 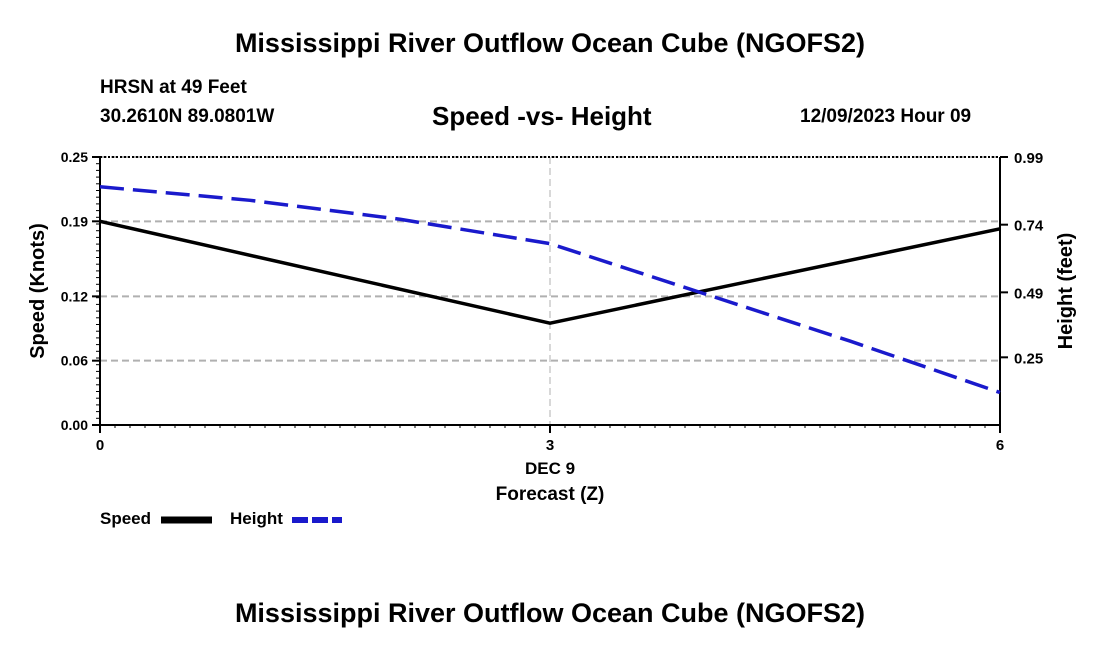 I want to click on coordinates-label: 30.2610N 89.0801W, so click(x=187, y=116).